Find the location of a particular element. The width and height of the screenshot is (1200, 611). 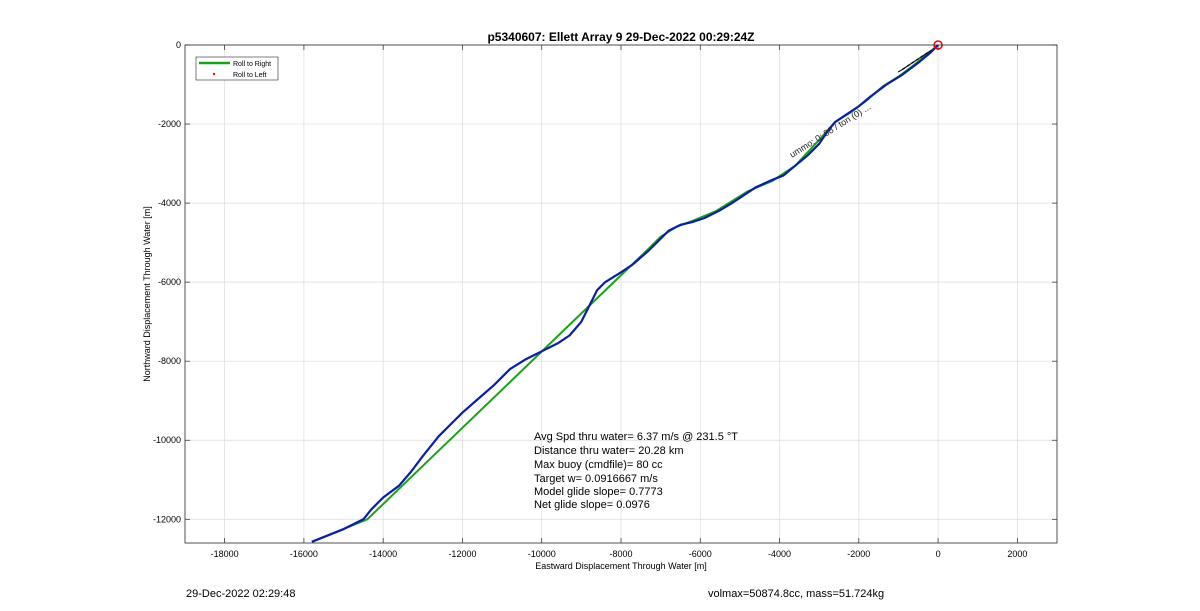

y-tick-label: -2000 is located at coordinates (169, 124).